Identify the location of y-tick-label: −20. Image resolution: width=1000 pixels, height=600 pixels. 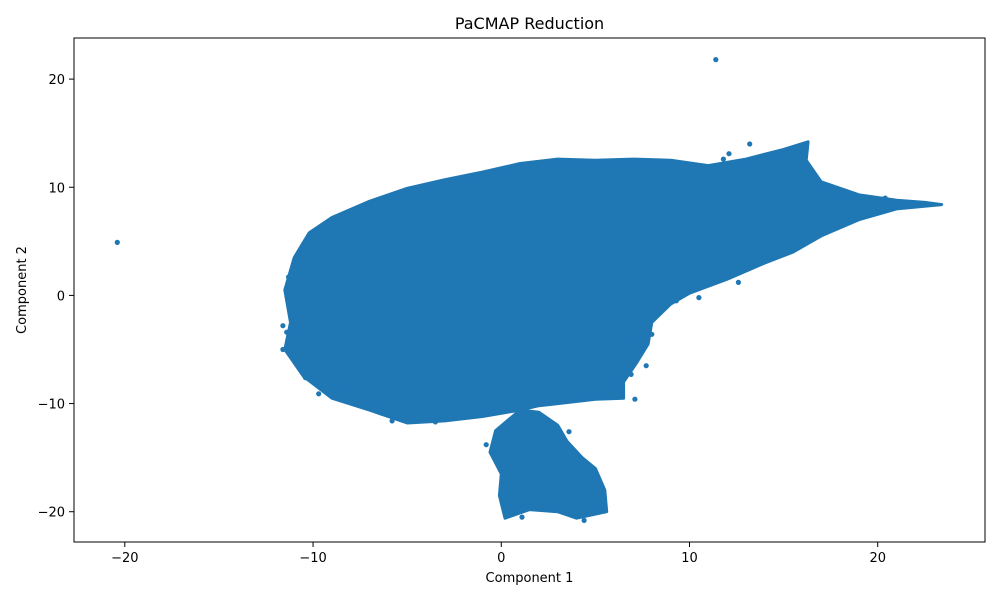
(51, 513).